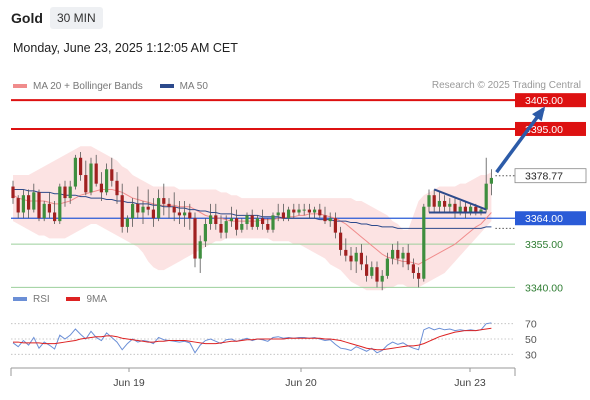 This screenshot has height=400, width=590. Describe the element at coordinates (531, 340) in the screenshot. I see `rsi-tick-50: 50` at that location.